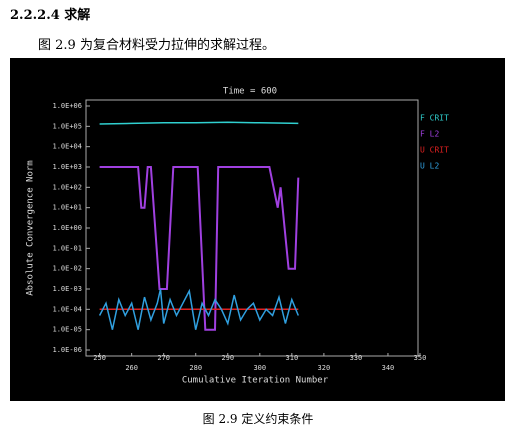  What do you see at coordinates (67, 208) in the screenshot?
I see `y-tick-label: 1.0E+01` at bounding box center [67, 208].